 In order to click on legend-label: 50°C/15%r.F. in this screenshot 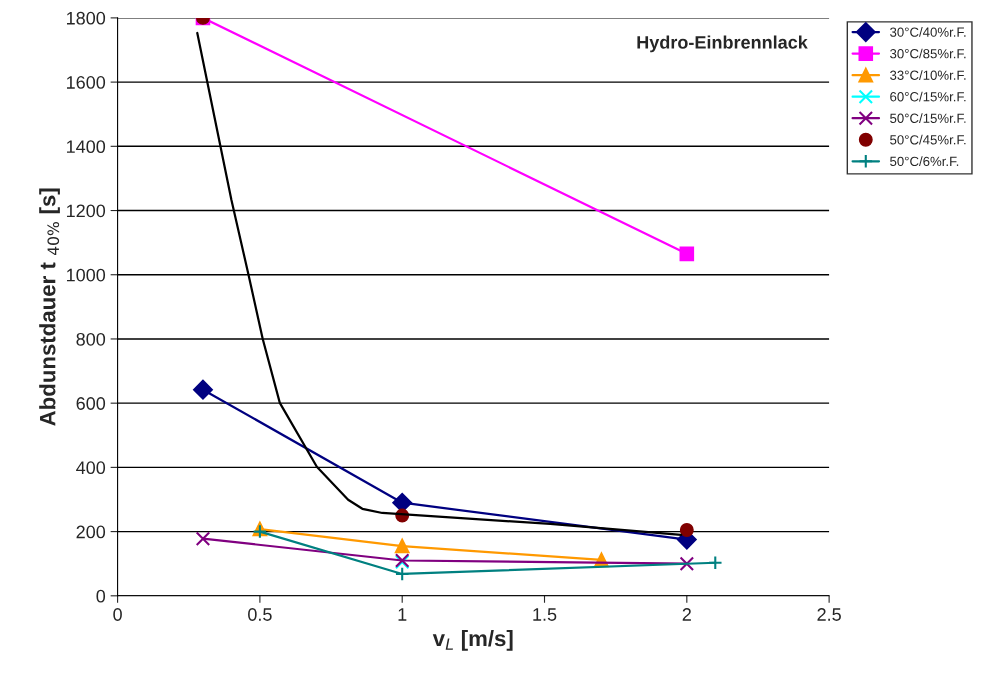, I will do `click(928, 118)`.